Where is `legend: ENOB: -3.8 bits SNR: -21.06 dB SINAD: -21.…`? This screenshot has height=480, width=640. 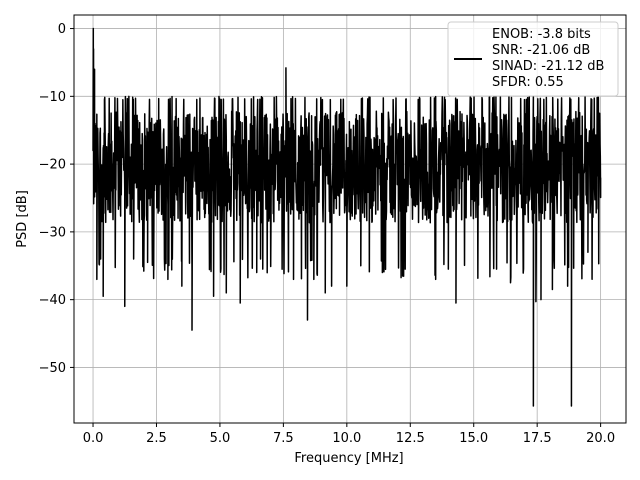 legend: ENOB: -3.8 bits SNR: -21.06 dB SINAD: -21.… is located at coordinates (533, 59).